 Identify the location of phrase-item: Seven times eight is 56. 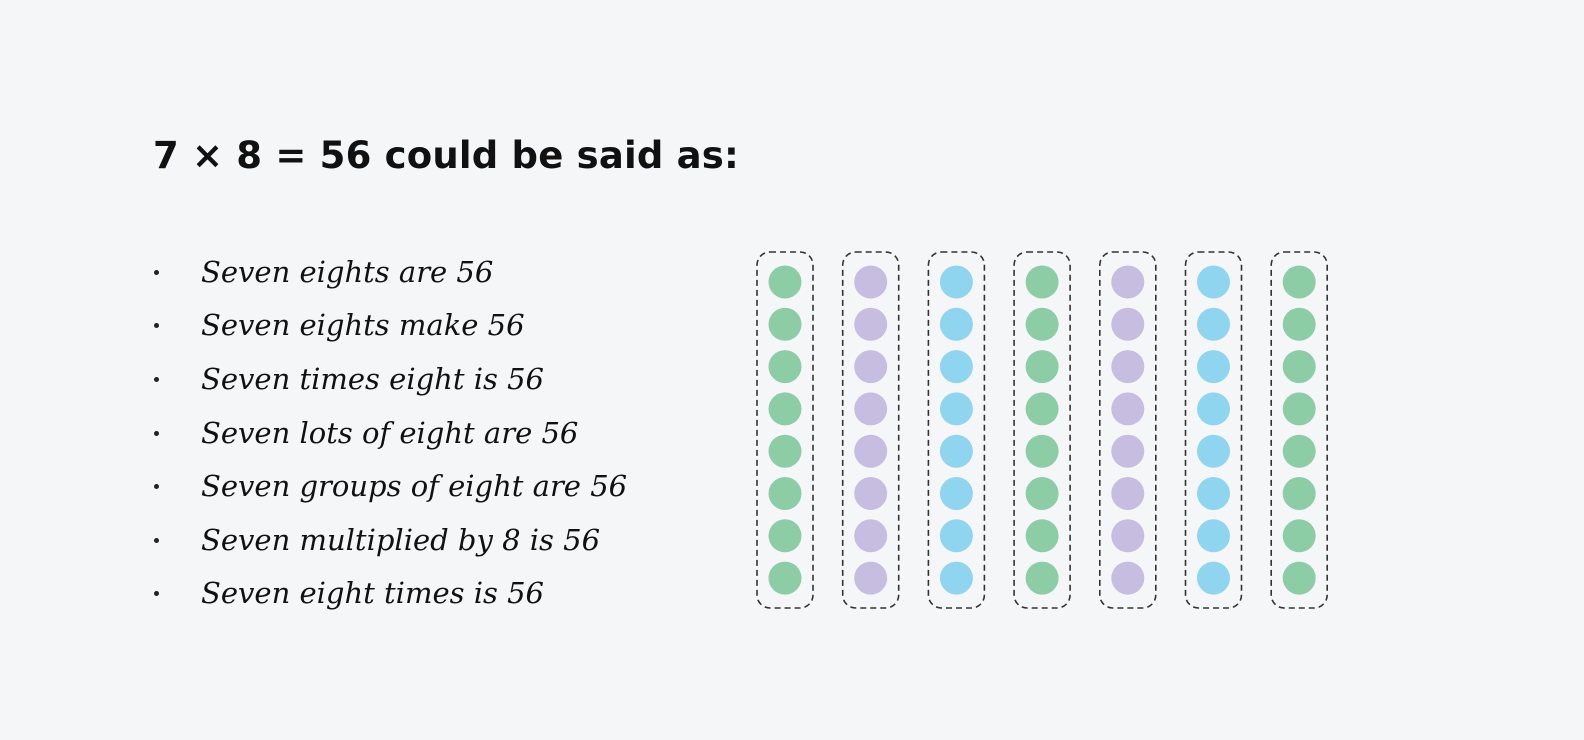
(388, 379).